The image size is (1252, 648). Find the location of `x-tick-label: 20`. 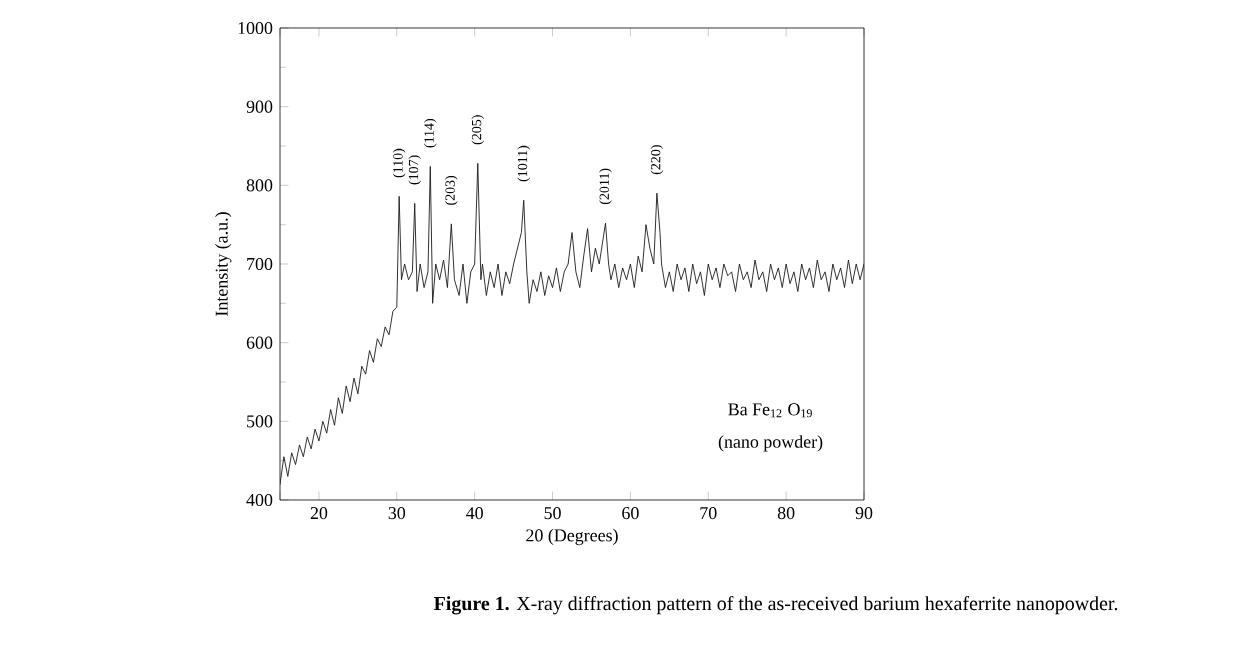

x-tick-label: 20 is located at coordinates (319, 513).